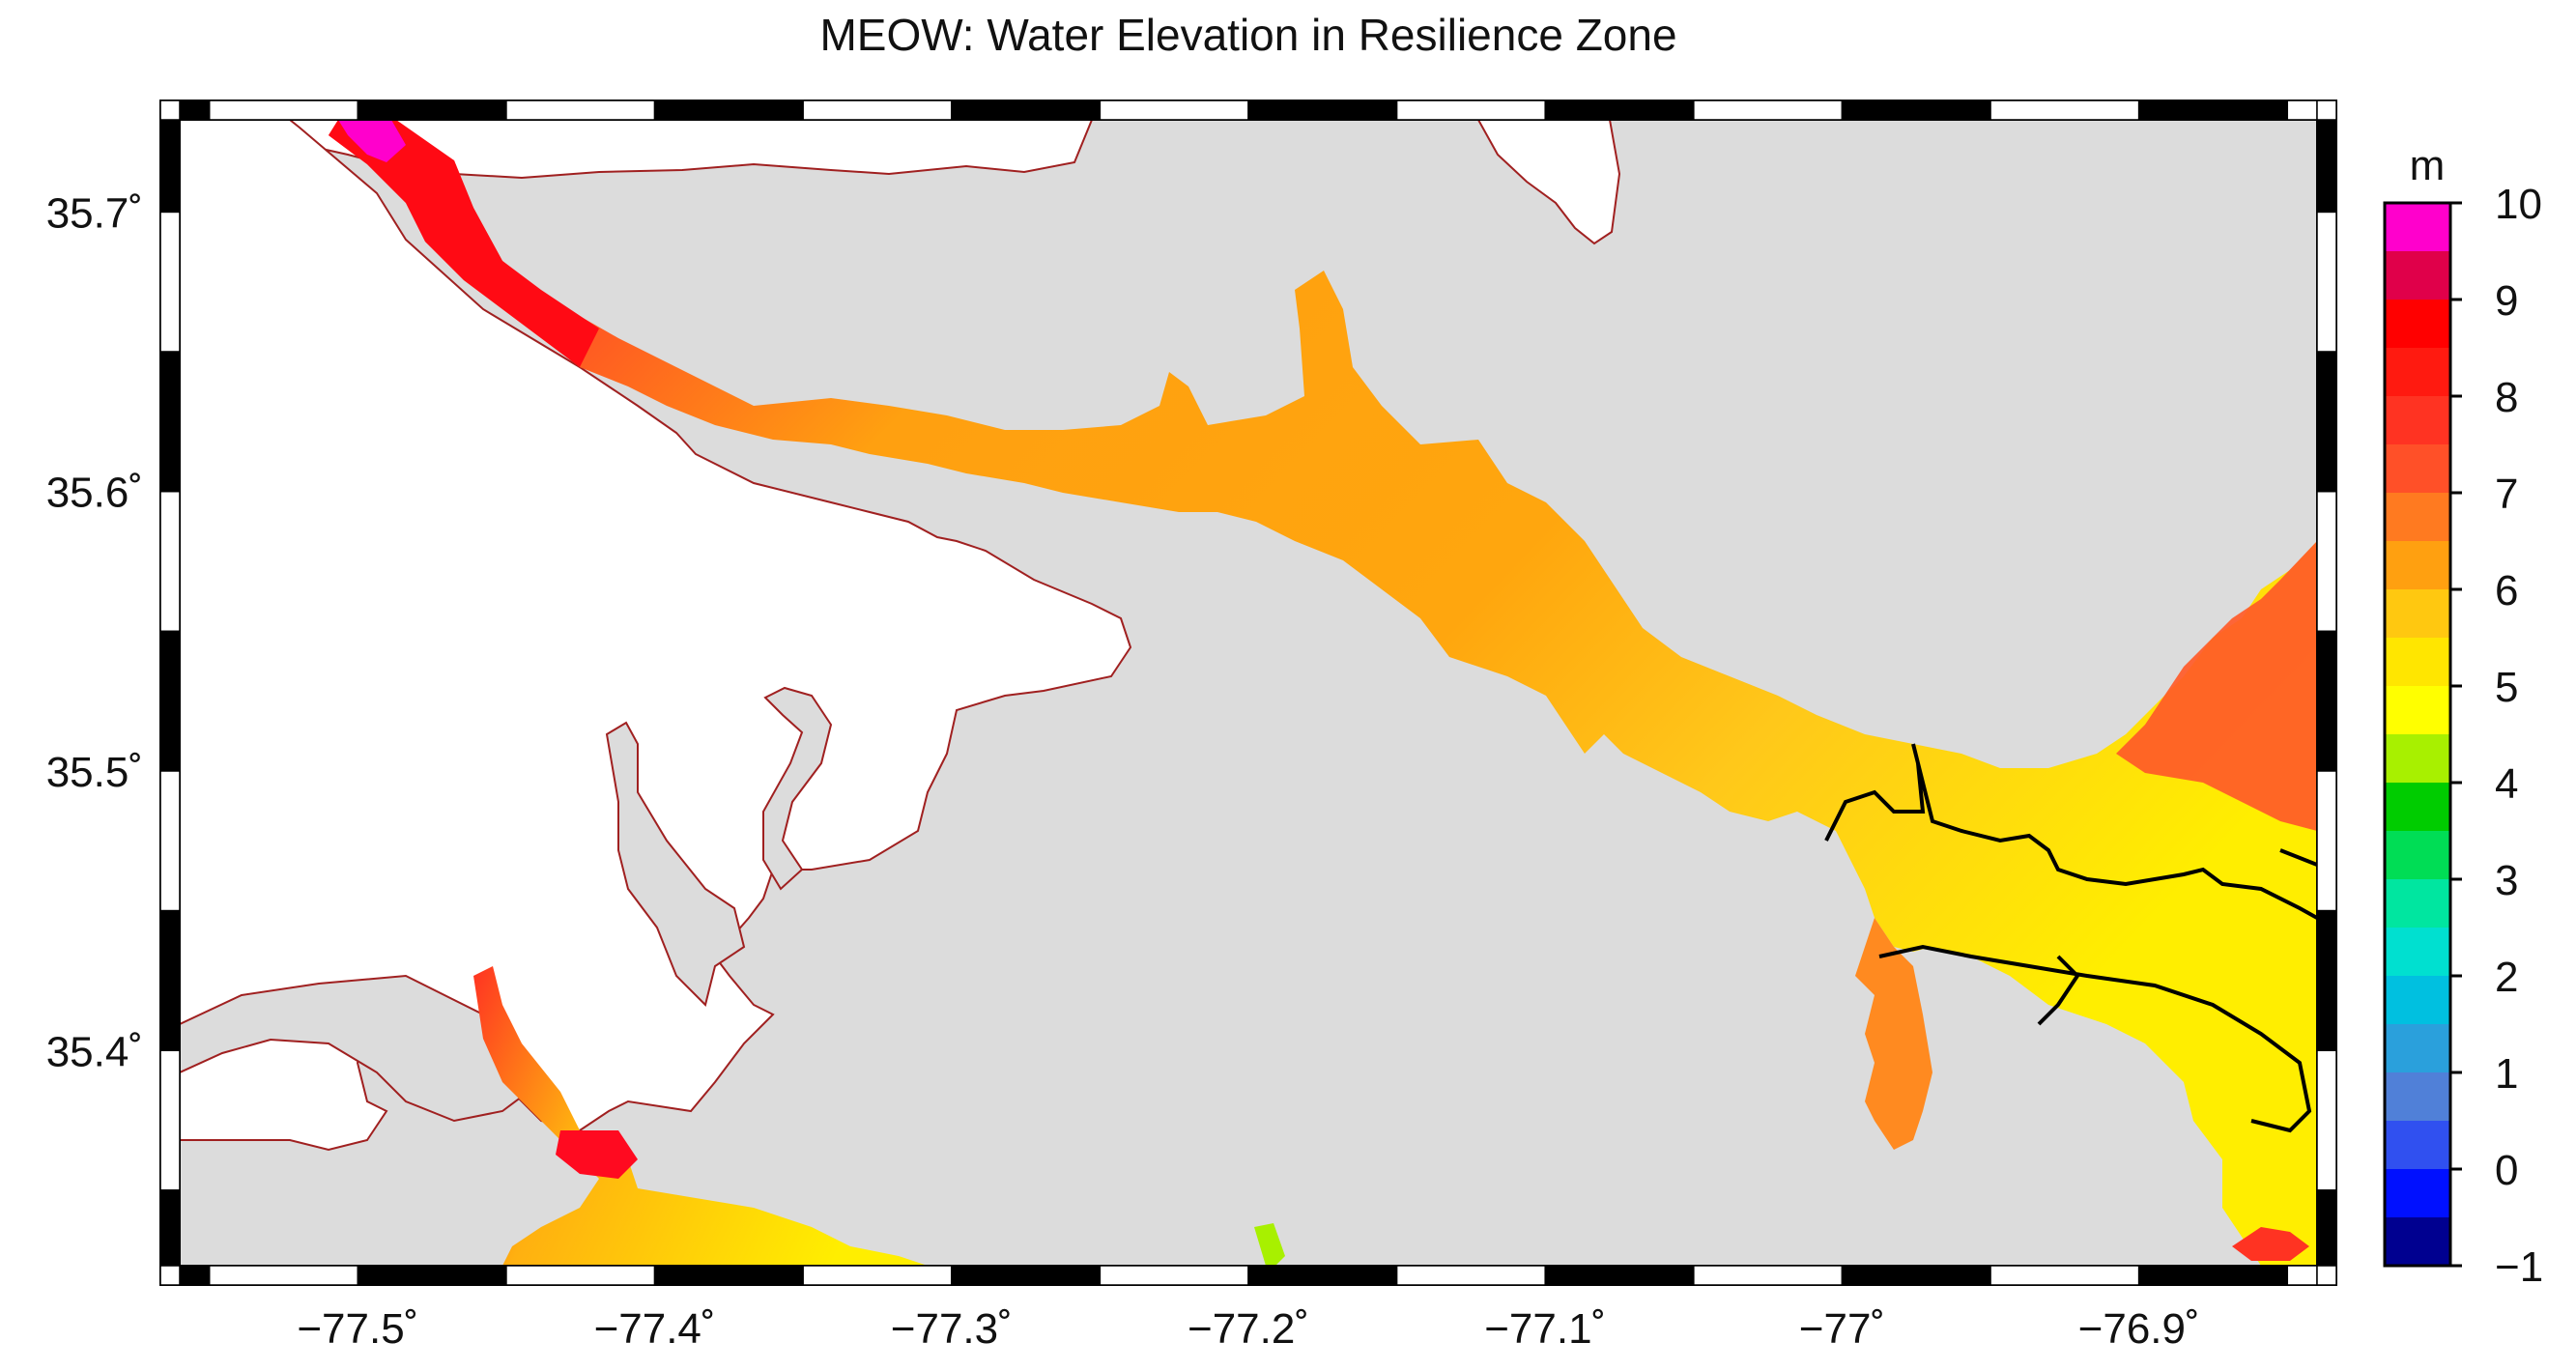 This screenshot has width=2576, height=1371. I want to click on colorbar-tick-label: 1, so click(2507, 1074).